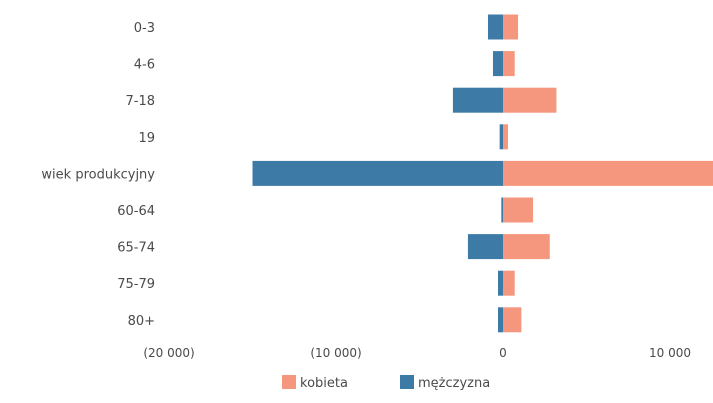 This screenshot has height=403, width=713. What do you see at coordinates (144, 28) in the screenshot?
I see `category-label-0-3: 0-3` at bounding box center [144, 28].